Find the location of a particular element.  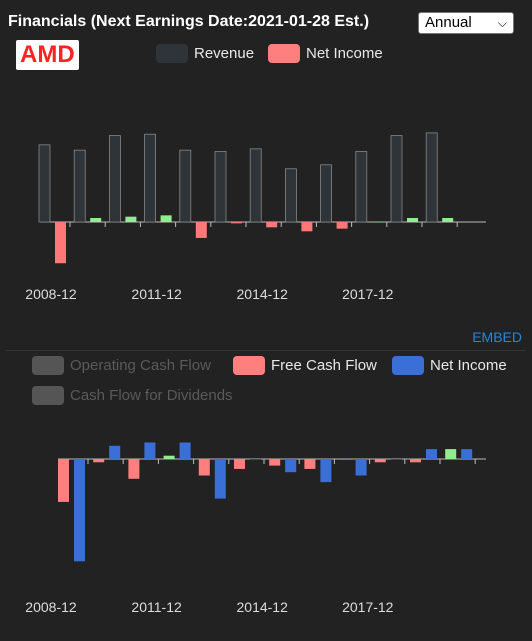

legend-label: Free Cash Flow is located at coordinates (324, 365).